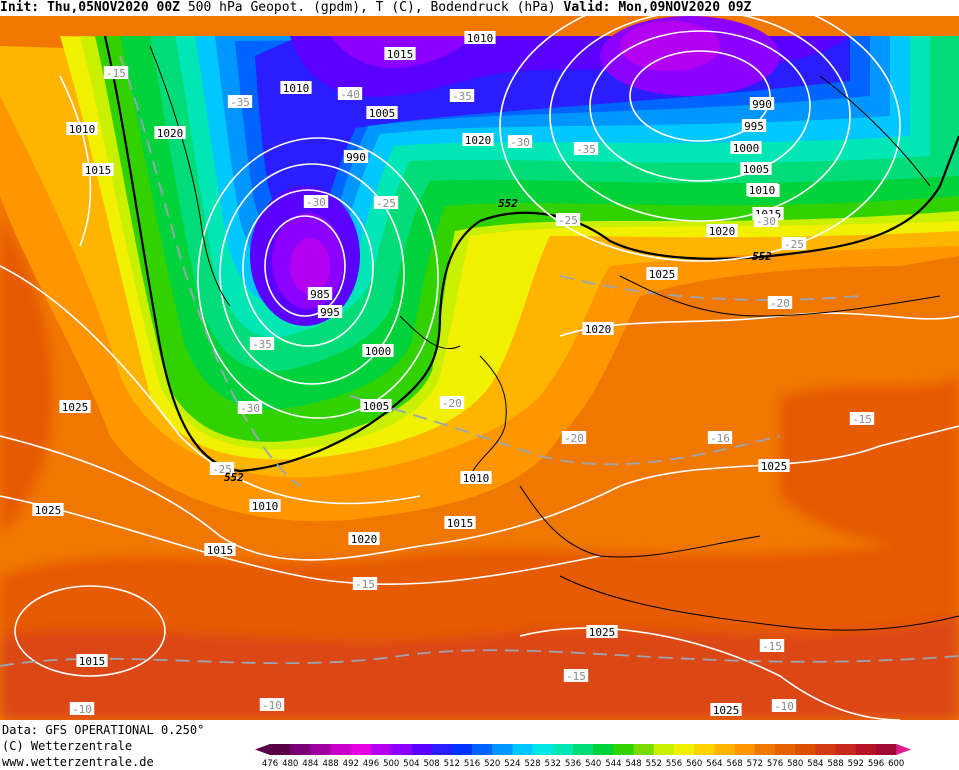 This screenshot has height=770, width=959. What do you see at coordinates (734, 764) in the screenshot?
I see `scale-tick-label: 568` at bounding box center [734, 764].